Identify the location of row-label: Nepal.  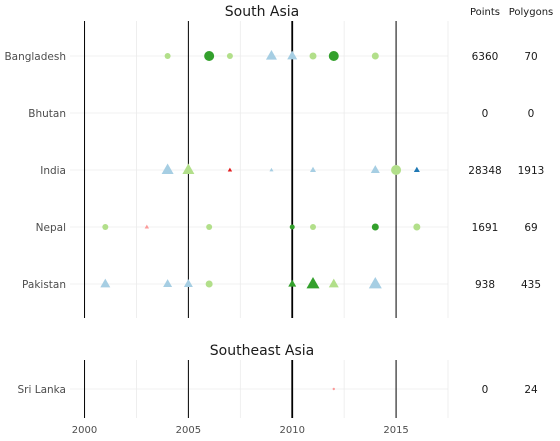
(51, 228).